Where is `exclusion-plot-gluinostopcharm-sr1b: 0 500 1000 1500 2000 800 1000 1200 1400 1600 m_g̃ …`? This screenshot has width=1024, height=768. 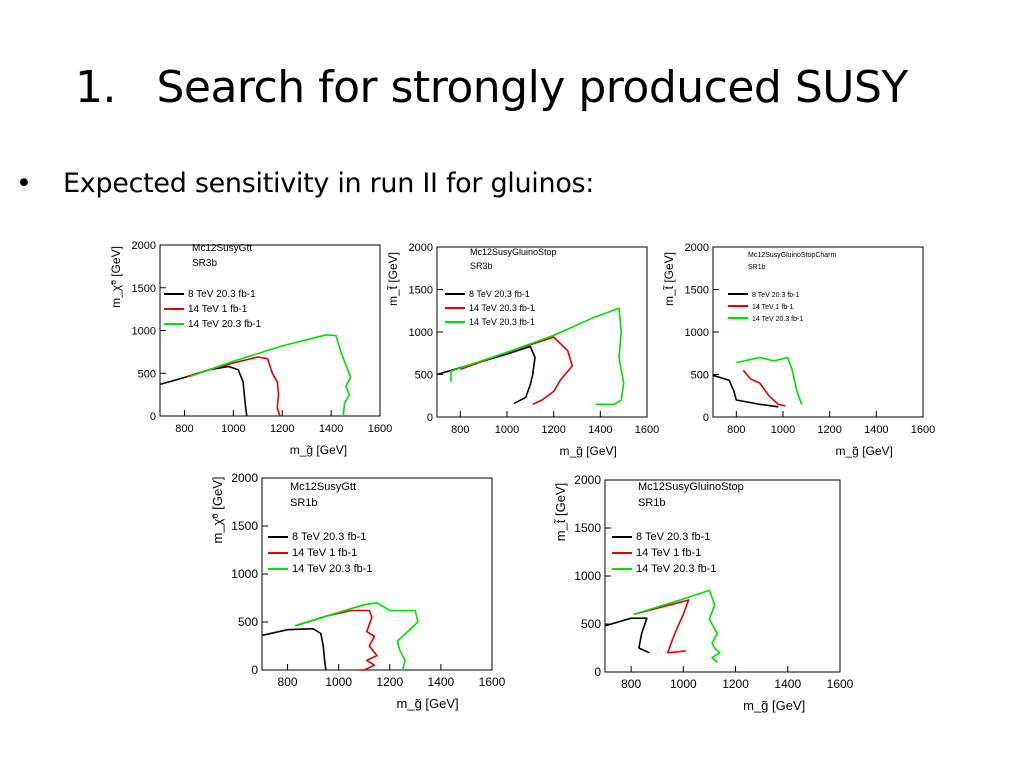
exclusion-plot-gluinostopcharm-sr1b: 0 500 1000 1500 2000 800 1000 1200 1400 1600 m_g̃ … is located at coordinates (798, 350).